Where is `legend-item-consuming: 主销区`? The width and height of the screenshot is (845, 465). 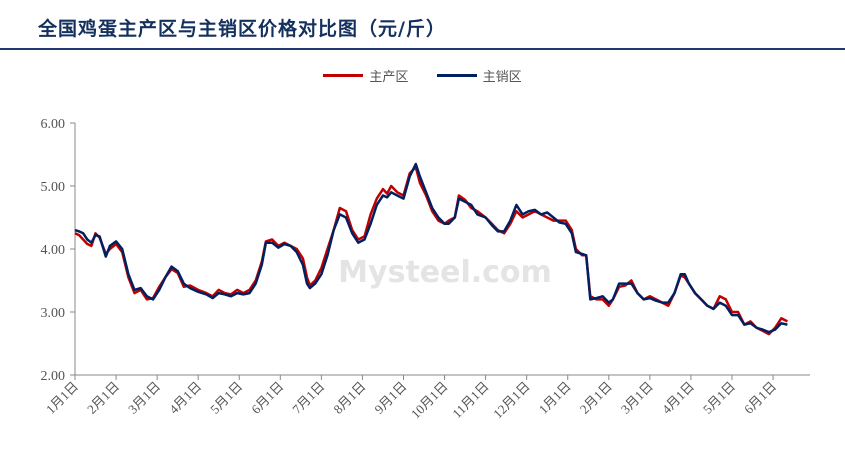
legend-item-consuming: 主销区 is located at coordinates (479, 75).